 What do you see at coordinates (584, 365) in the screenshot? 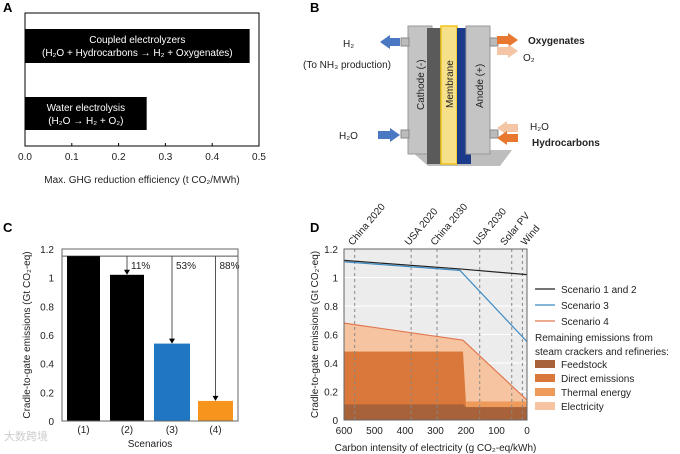
I see `legend-label: Feedstock` at bounding box center [584, 365].